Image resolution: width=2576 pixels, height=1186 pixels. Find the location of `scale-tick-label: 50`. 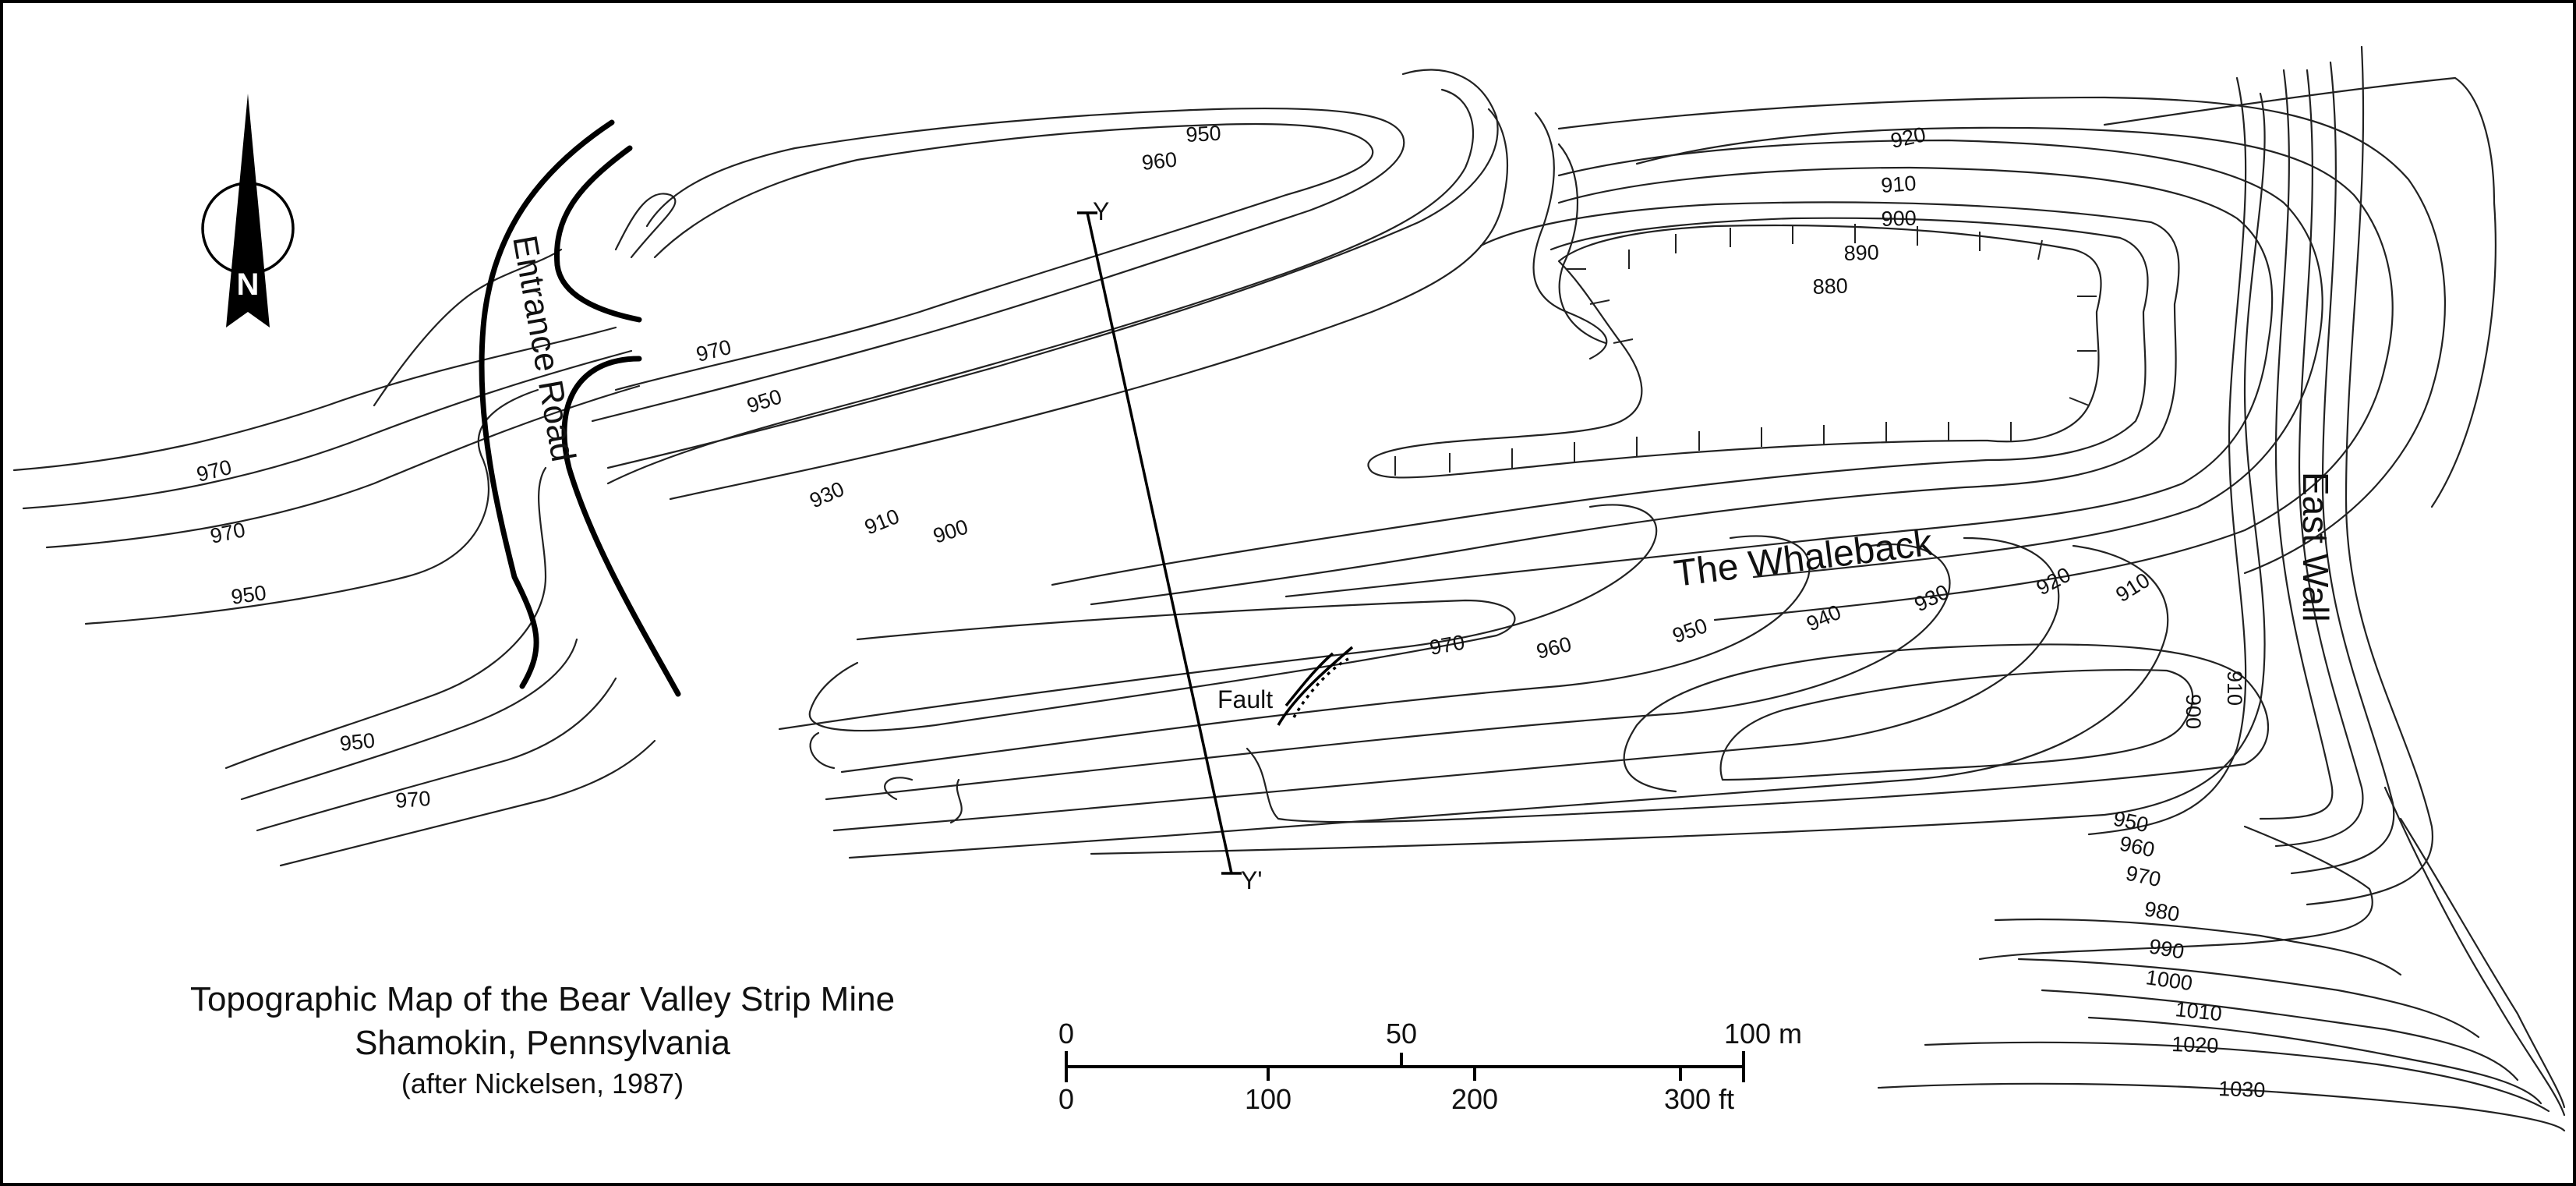

scale-tick-label: 50 is located at coordinates (1401, 1034).